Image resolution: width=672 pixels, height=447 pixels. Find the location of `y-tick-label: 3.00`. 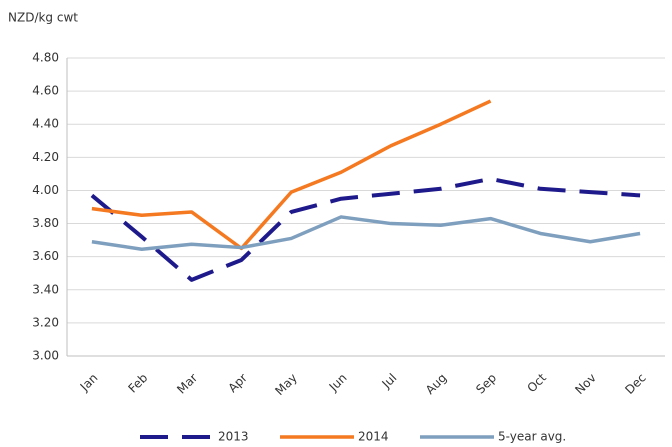

y-tick-label: 3.00 is located at coordinates (45, 356).